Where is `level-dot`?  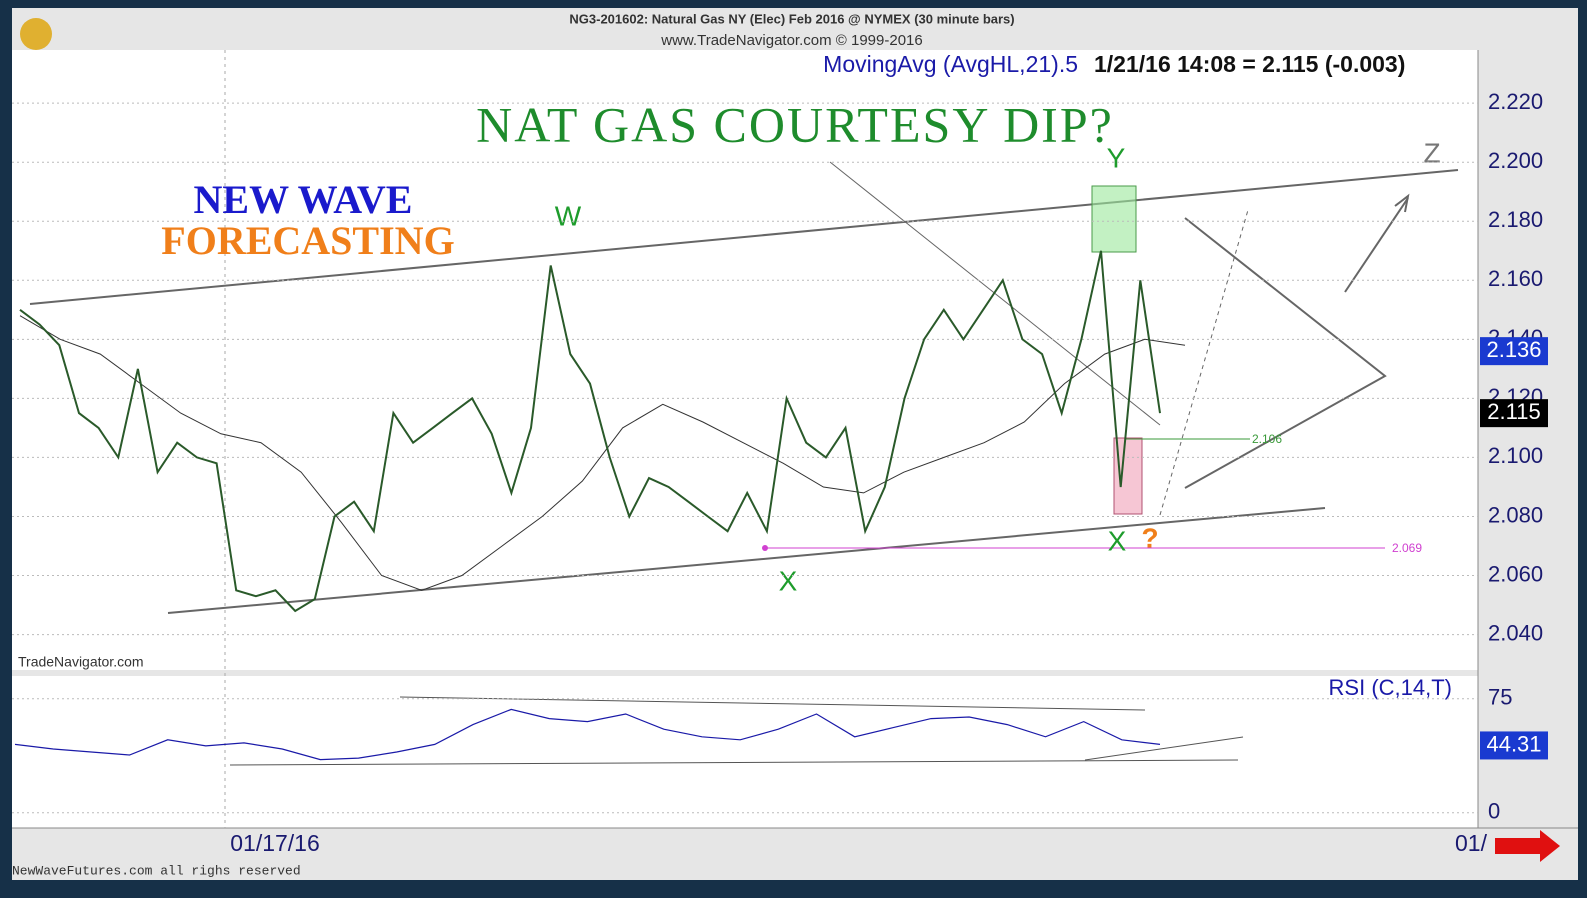 level-dot is located at coordinates (765, 548).